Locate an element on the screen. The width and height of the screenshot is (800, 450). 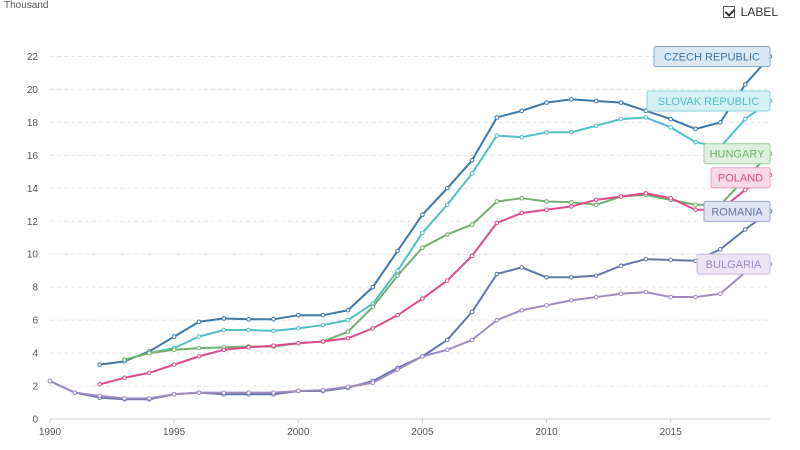
label-checkbox is located at coordinates (728, 12).